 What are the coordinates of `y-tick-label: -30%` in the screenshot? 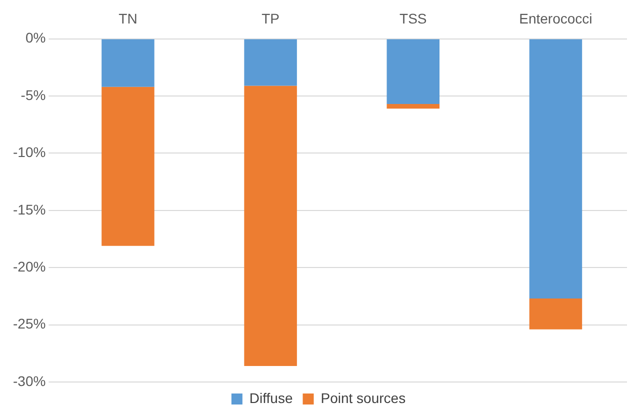 It's located at (29, 380).